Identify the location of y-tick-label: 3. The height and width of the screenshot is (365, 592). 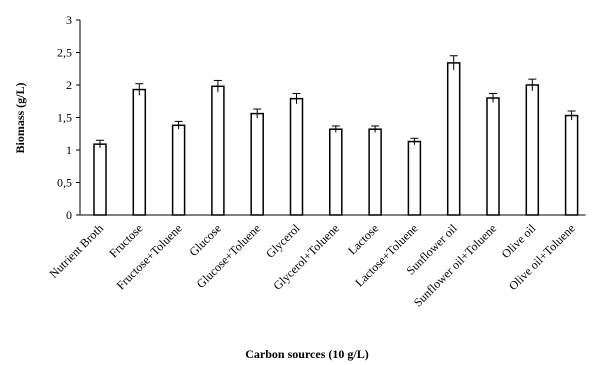
(69, 20).